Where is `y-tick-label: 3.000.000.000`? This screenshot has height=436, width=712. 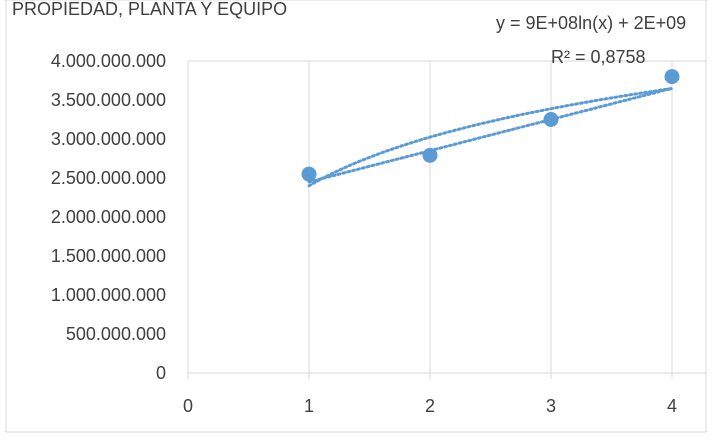 y-tick-label: 3.000.000.000 is located at coordinates (108, 139).